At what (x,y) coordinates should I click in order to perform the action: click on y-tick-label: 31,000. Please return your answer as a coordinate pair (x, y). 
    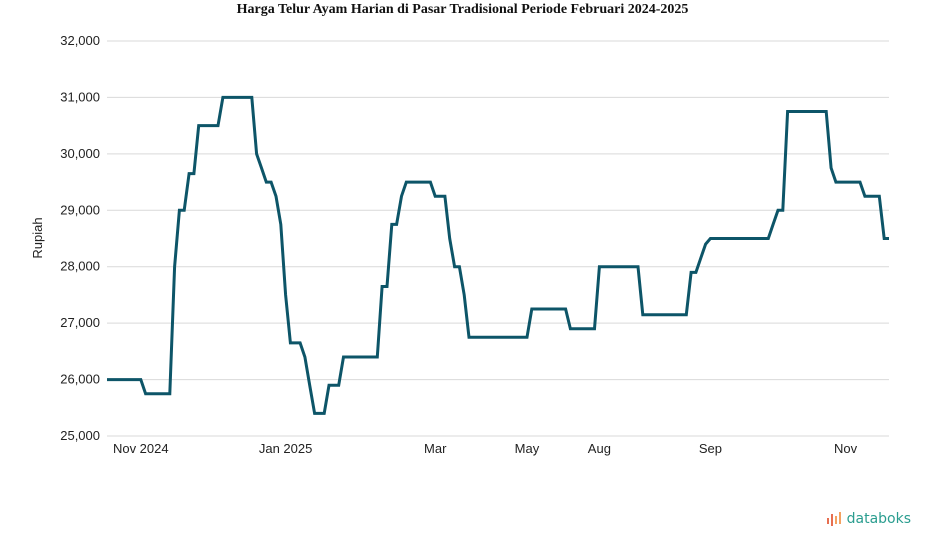
    Looking at the image, I should click on (80, 96).